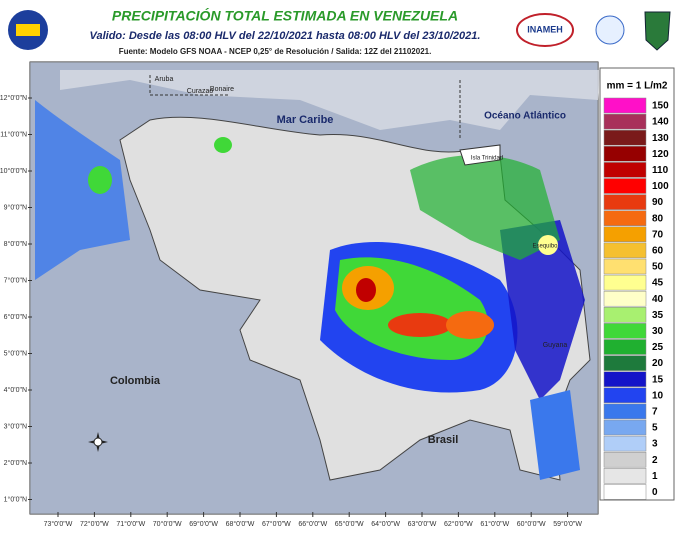  I want to click on legend-label: 110, so click(660, 170).